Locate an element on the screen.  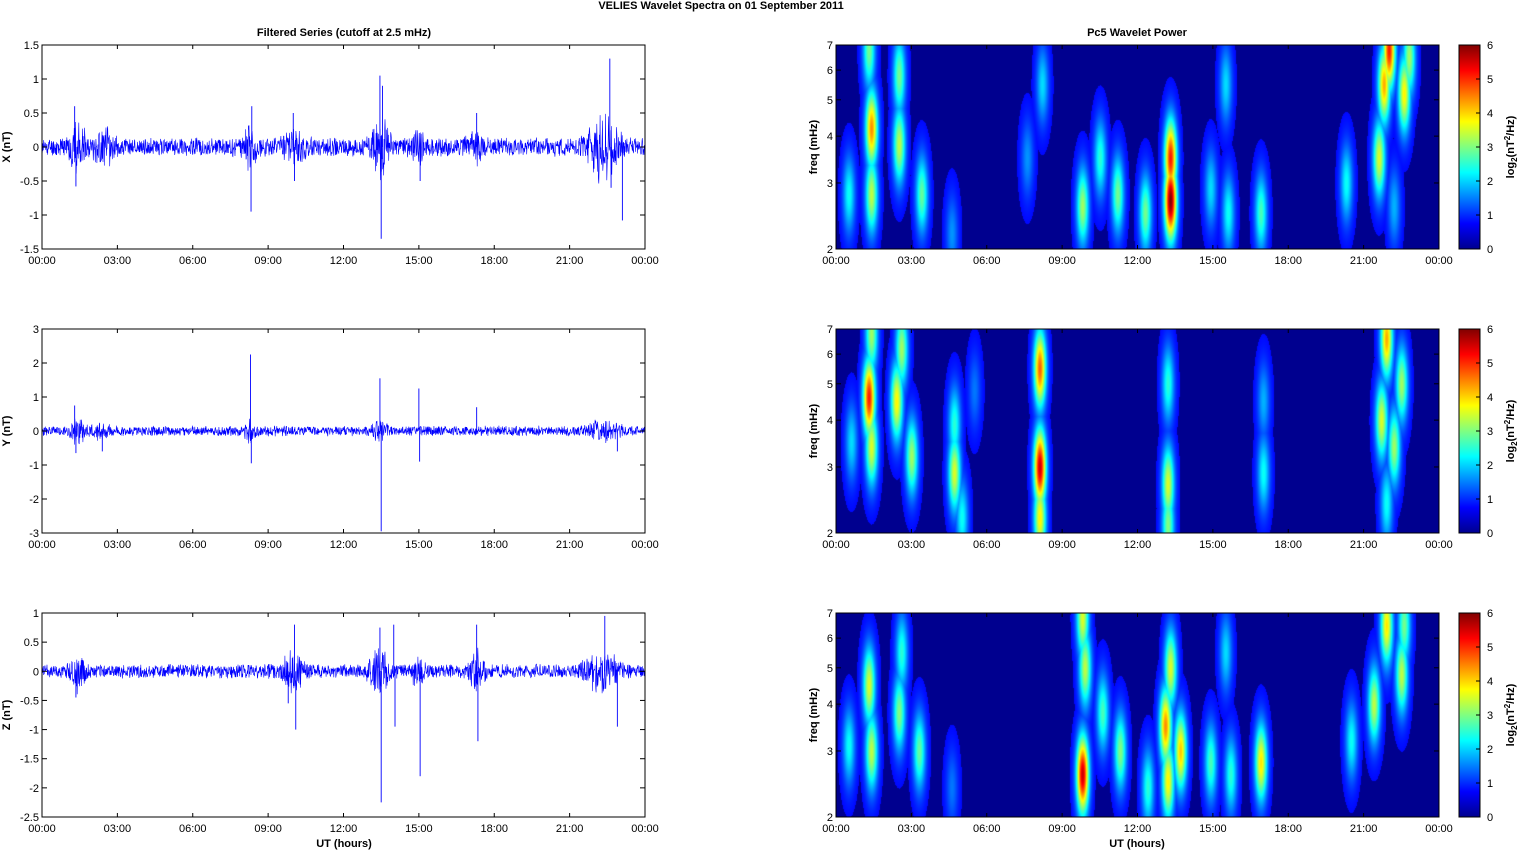
timeseries-ylabel: Y (nT) is located at coordinates (7, 430).